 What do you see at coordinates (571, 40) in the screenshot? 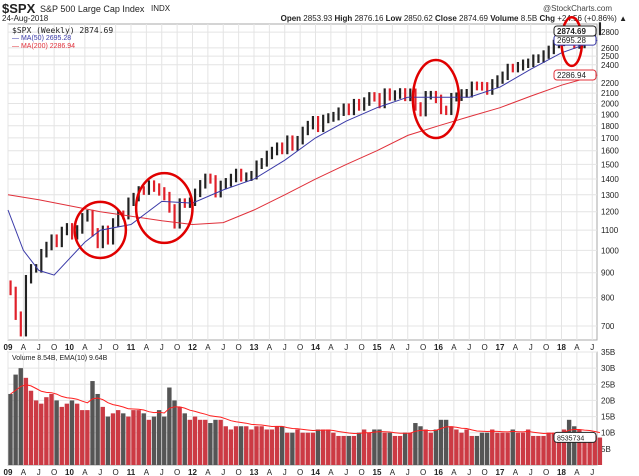
I see `ma50-last-label: 2695.28` at bounding box center [571, 40].